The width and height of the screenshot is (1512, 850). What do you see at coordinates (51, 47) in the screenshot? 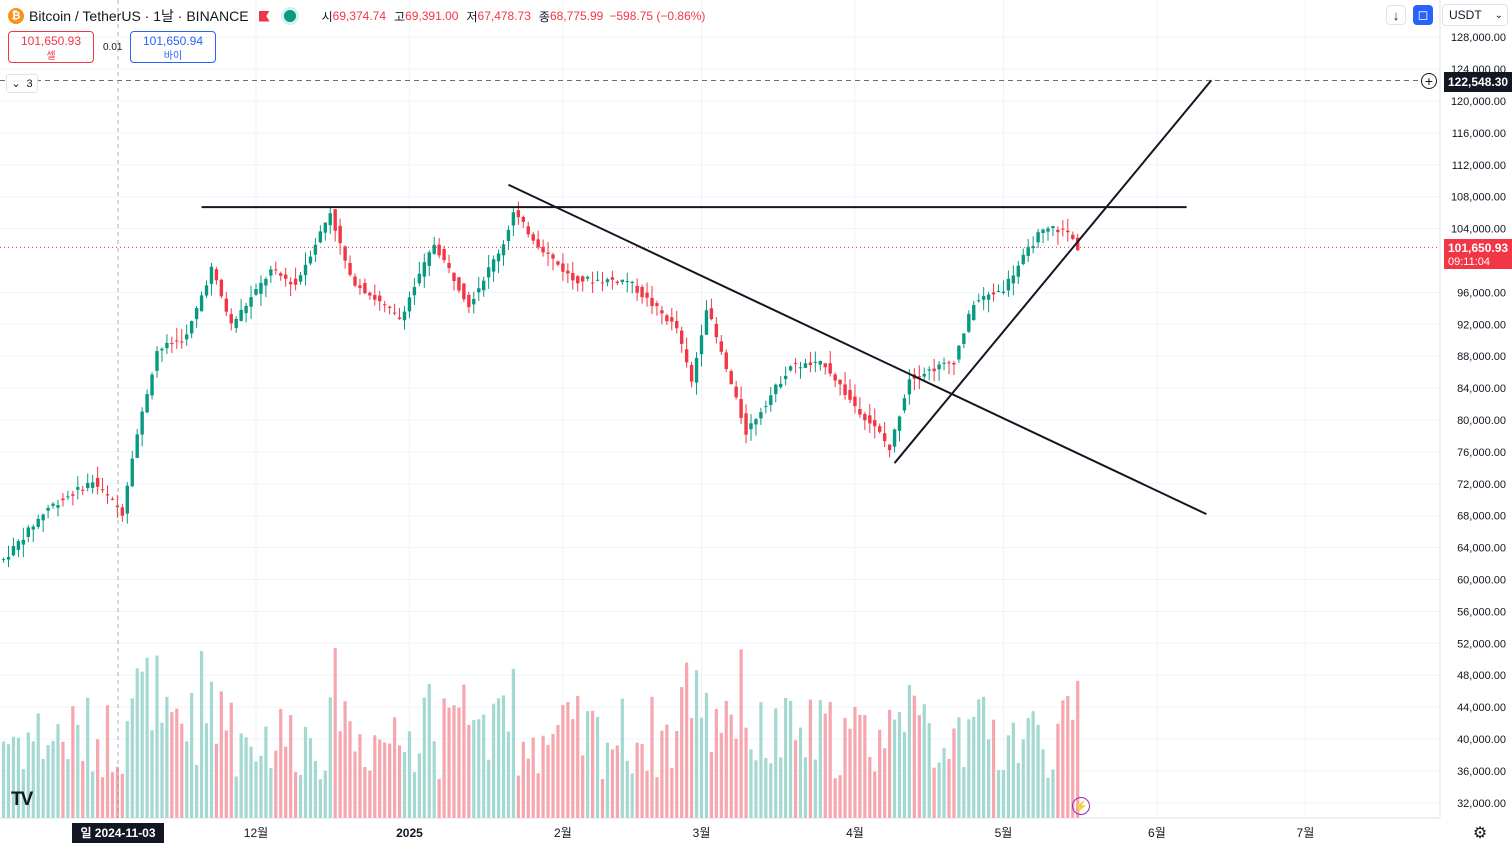
I see `sell-button: 101,650.93 셀` at bounding box center [51, 47].